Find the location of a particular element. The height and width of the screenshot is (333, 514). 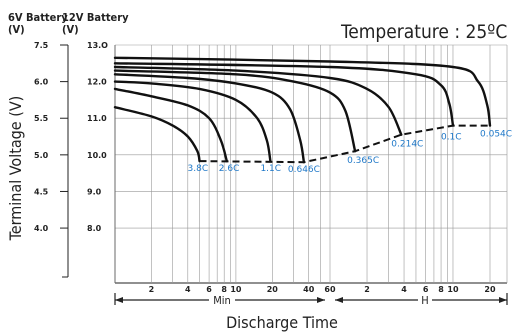

end-voltage-dashed-line is located at coordinates (344, 144).